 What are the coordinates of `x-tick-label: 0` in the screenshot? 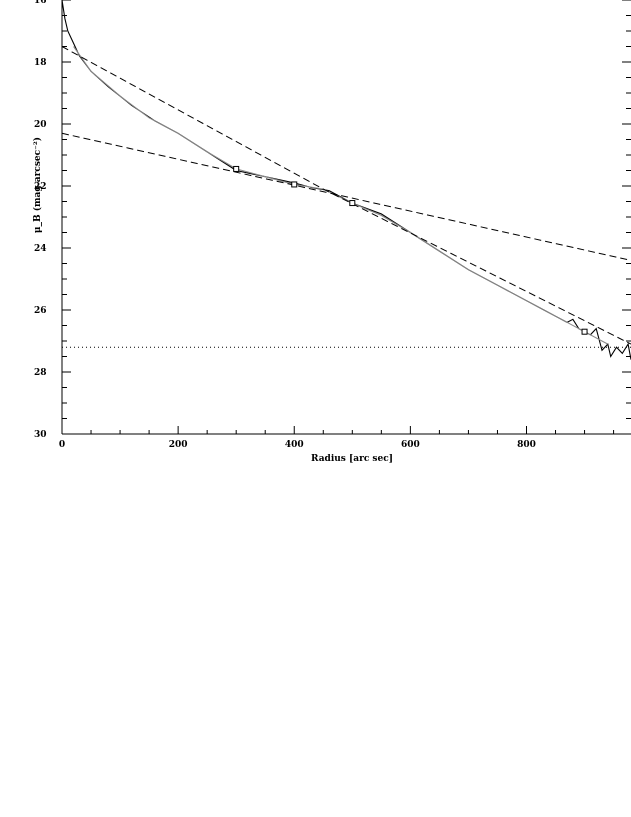 It's located at (62, 445).